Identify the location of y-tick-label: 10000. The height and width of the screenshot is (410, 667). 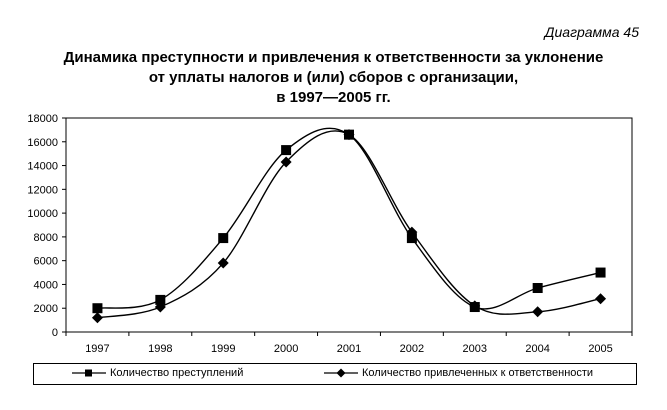
(42, 214).